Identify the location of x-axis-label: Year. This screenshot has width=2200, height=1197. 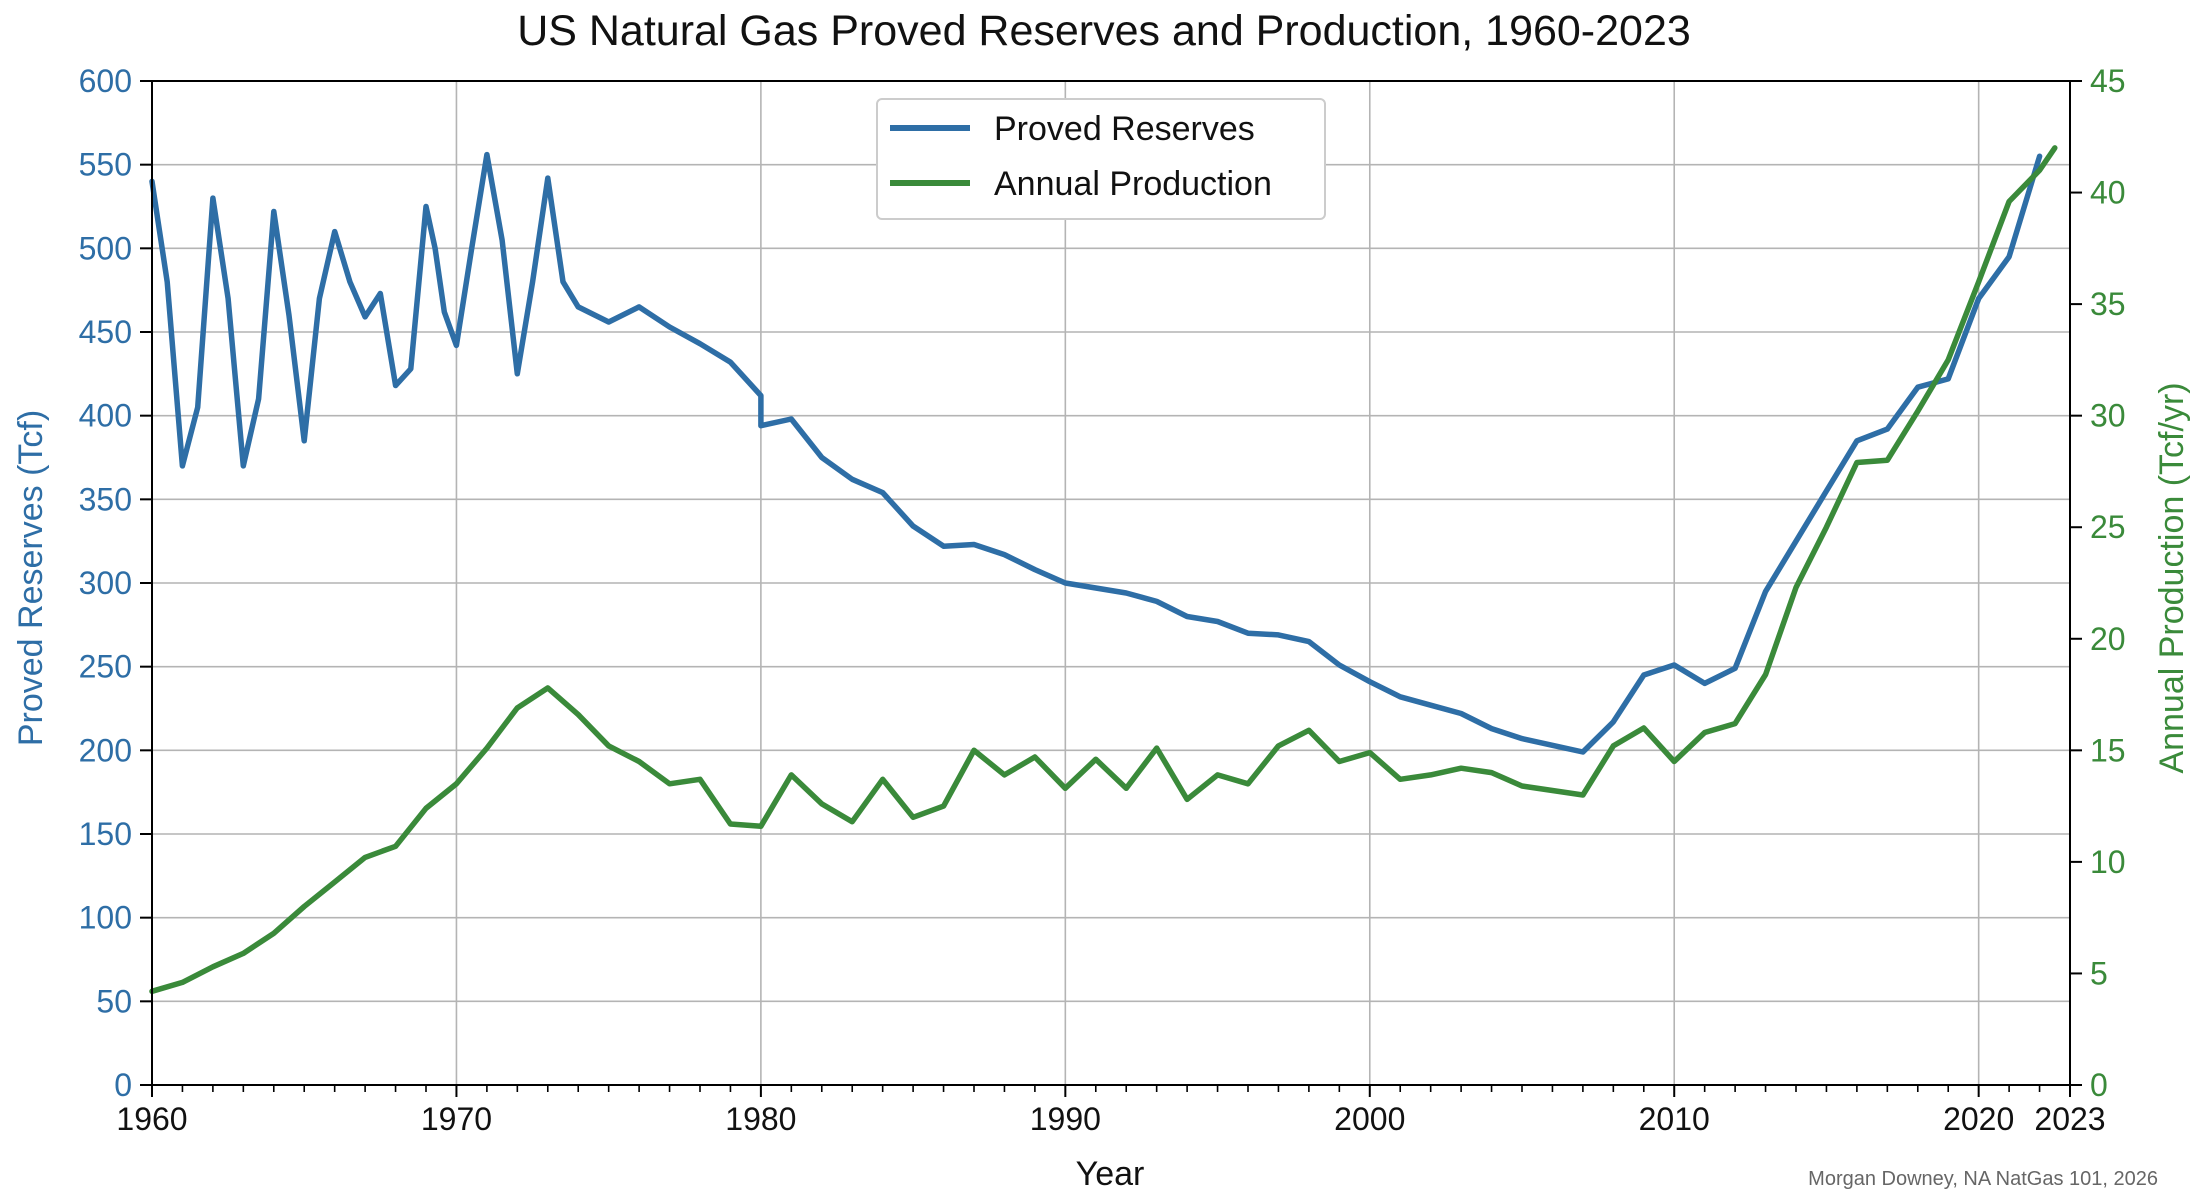
(1110, 1174).